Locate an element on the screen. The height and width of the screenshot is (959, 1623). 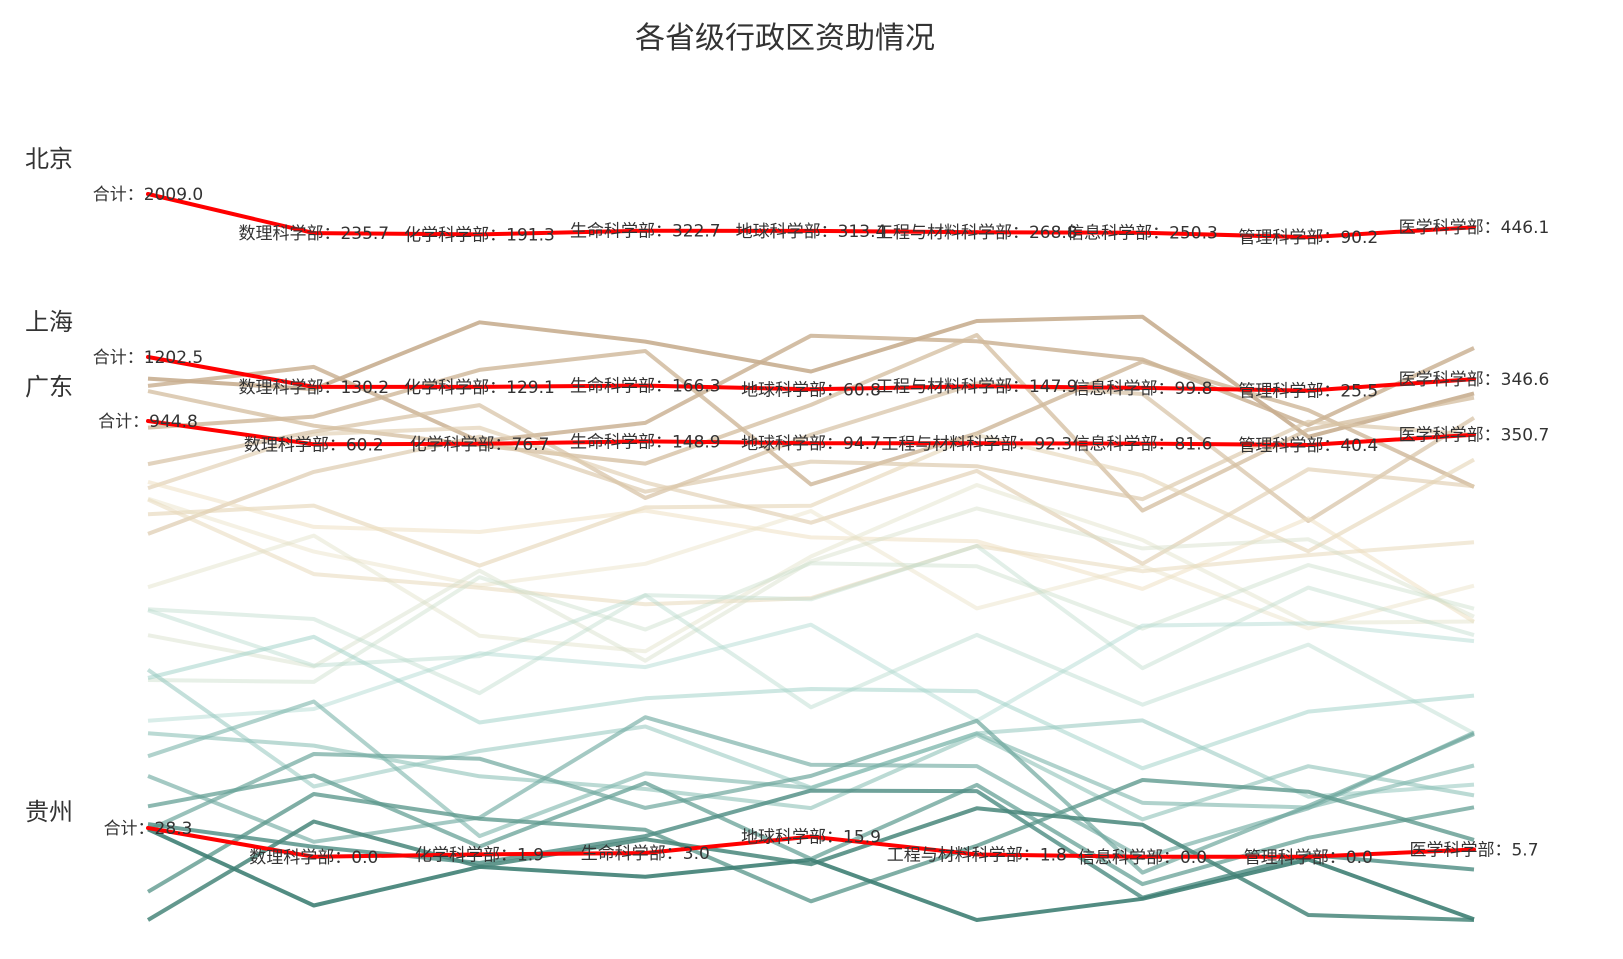
point-label: 生命科学部：148.9 is located at coordinates (645, 442).